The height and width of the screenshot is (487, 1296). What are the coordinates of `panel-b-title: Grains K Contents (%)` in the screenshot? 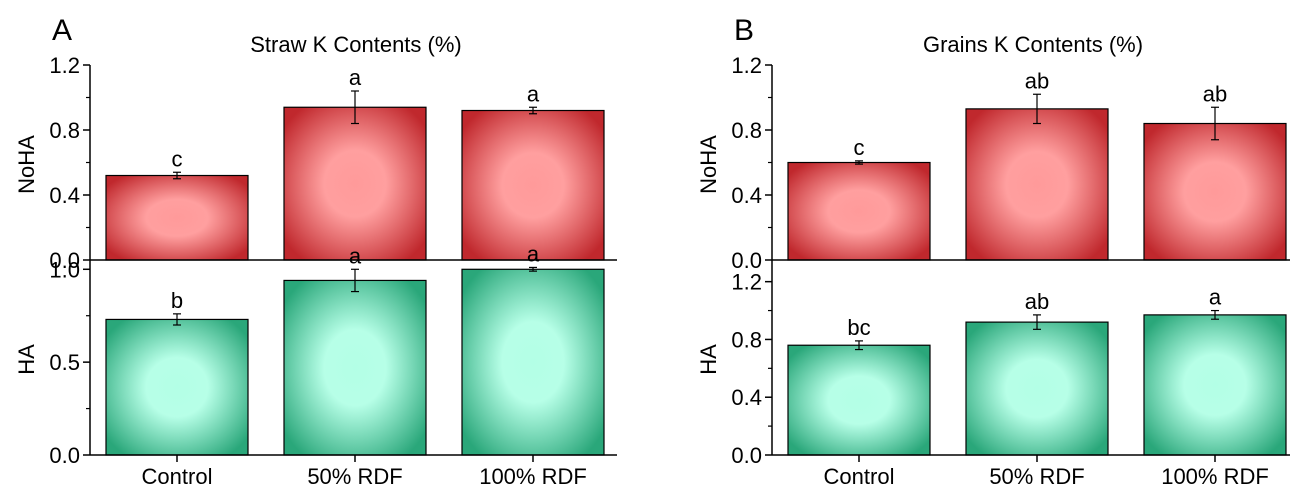 It's located at (1033, 44).